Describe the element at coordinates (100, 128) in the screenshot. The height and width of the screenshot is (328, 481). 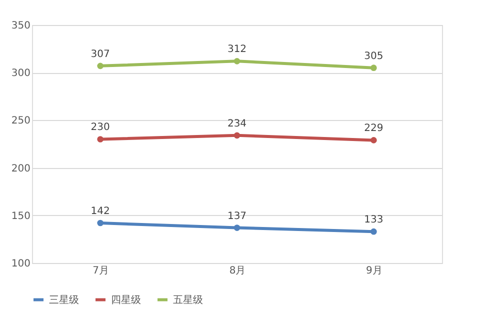
I see `data-label: 230` at that location.